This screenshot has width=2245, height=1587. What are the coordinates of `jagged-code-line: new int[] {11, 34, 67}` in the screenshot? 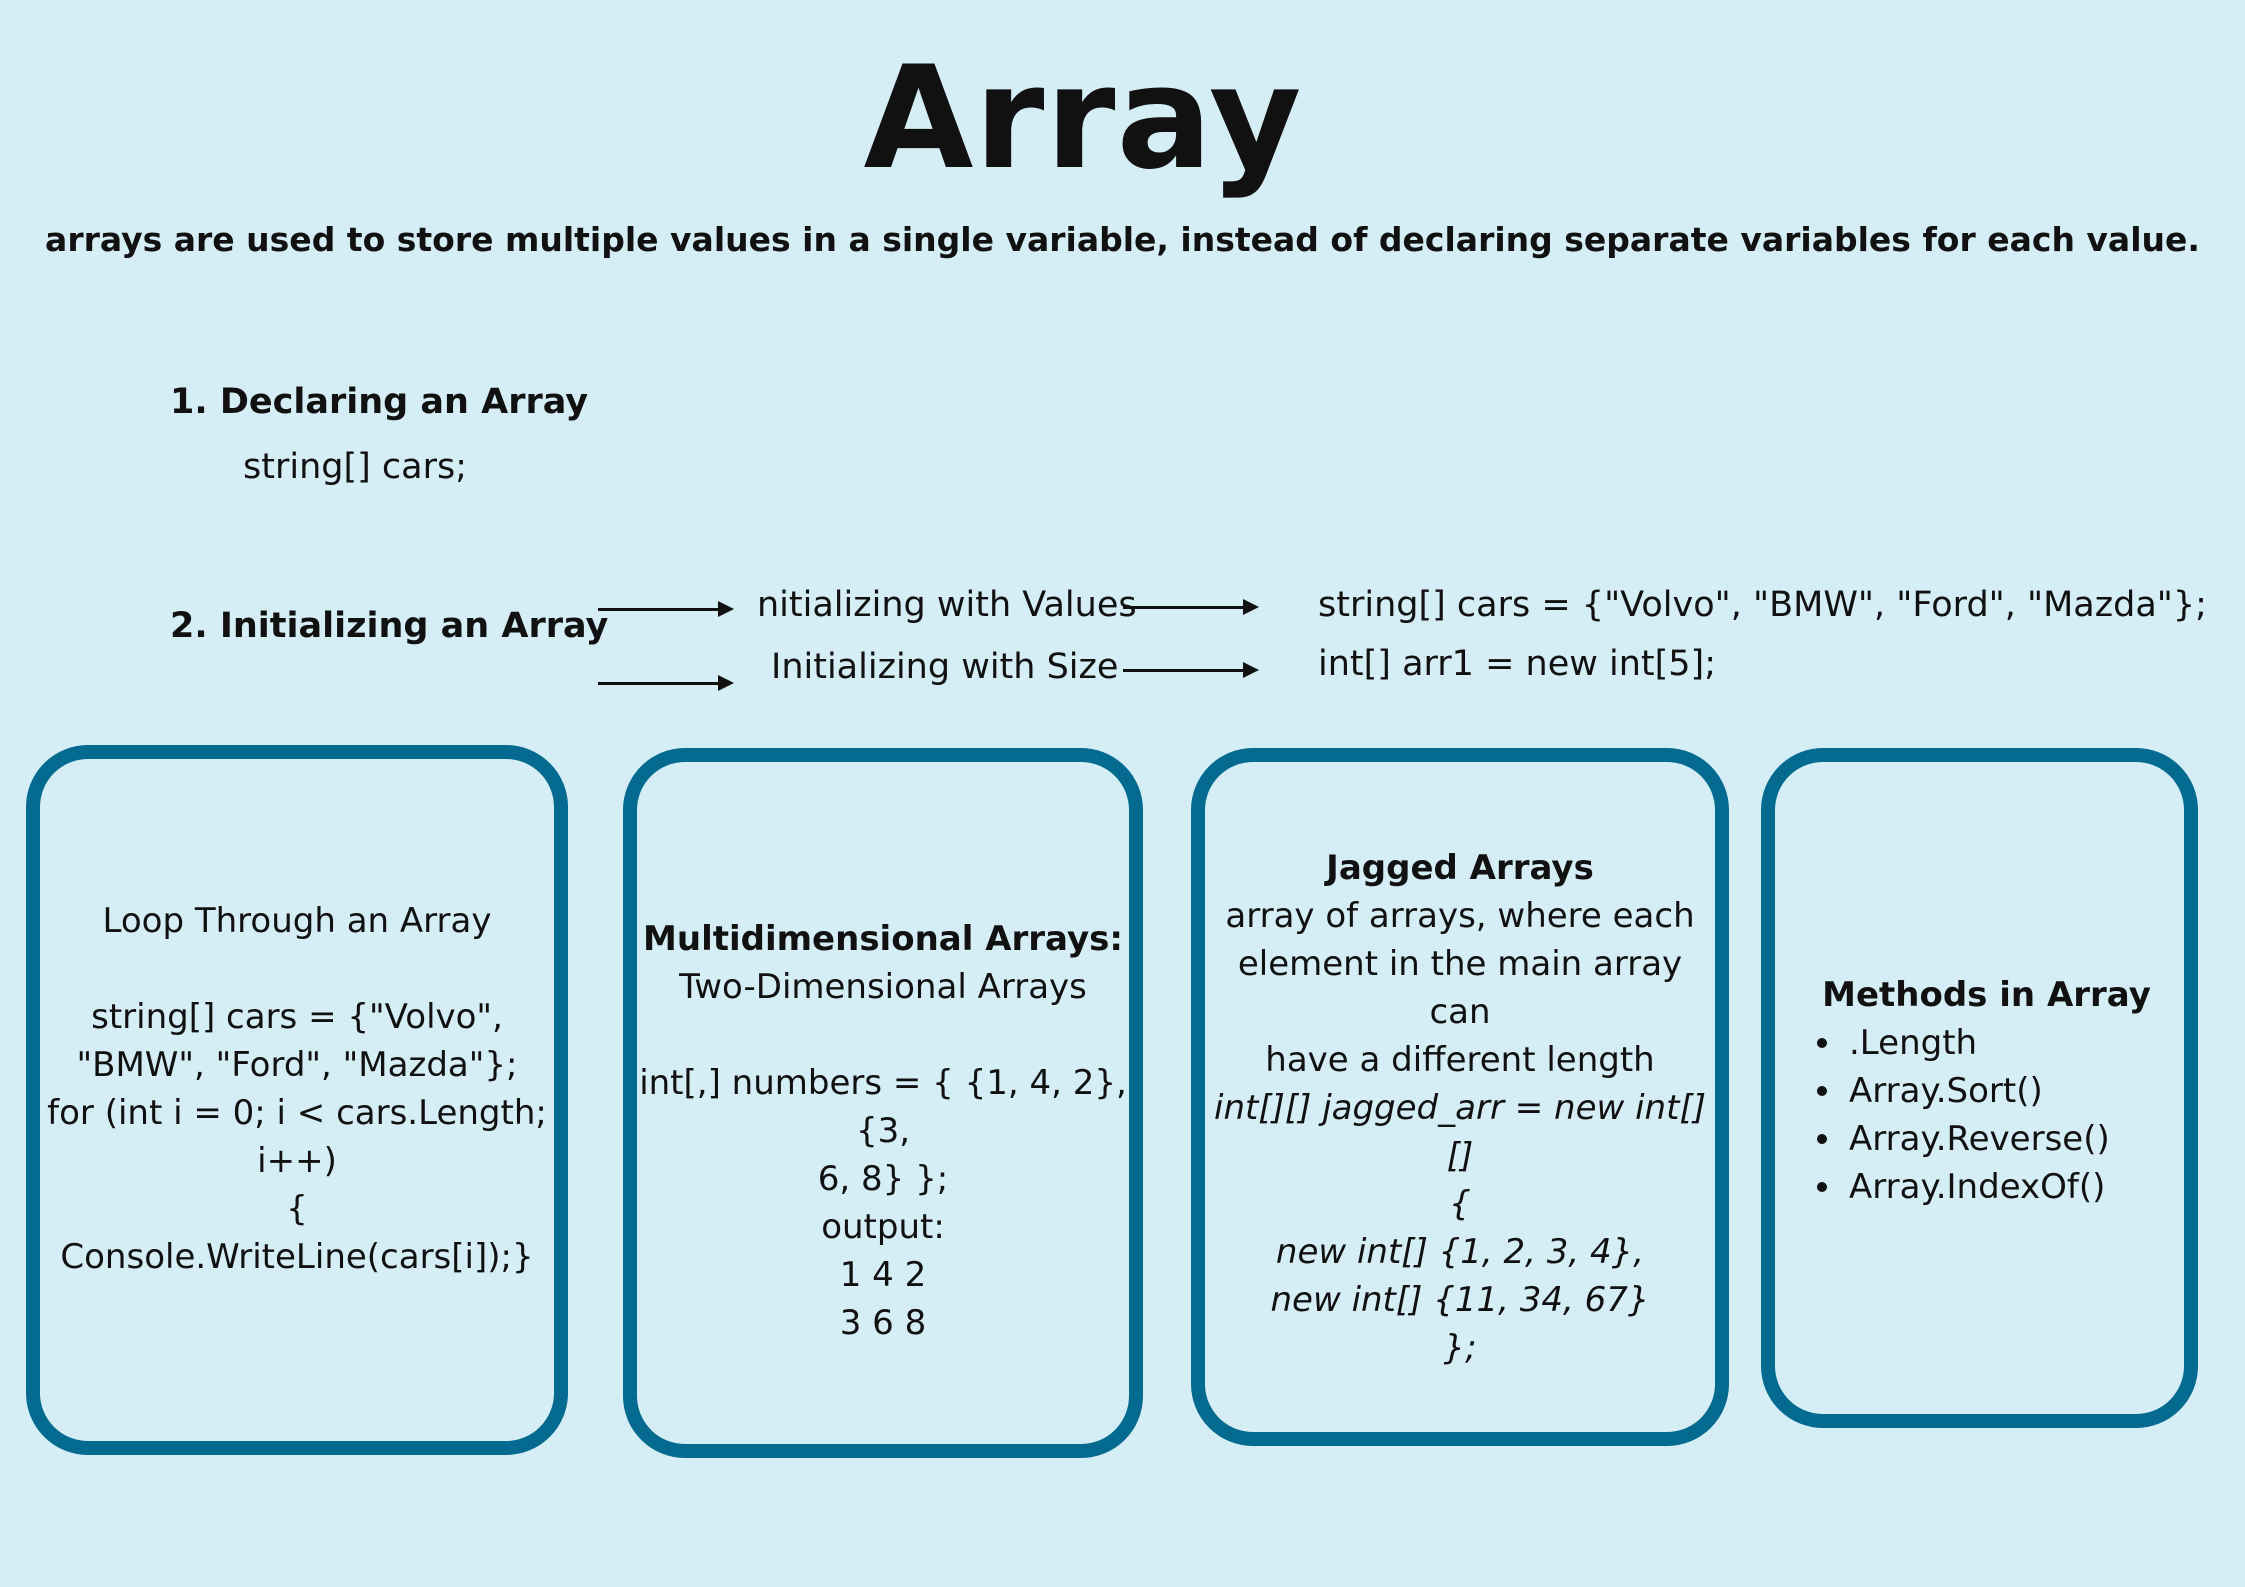 It's located at (1460, 1300).